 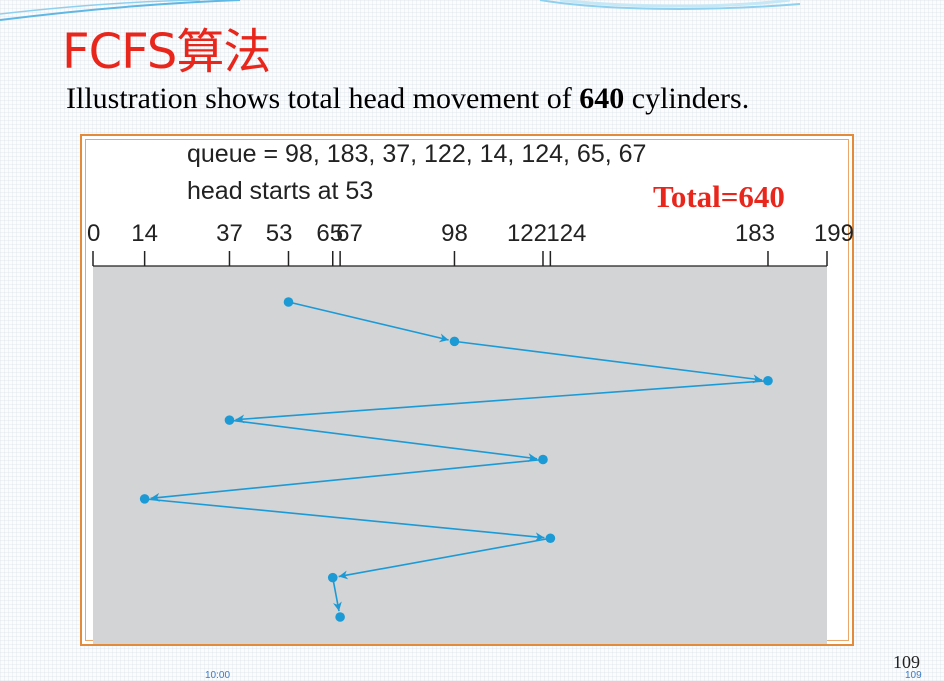 I want to click on footer-page-number: 109, so click(x=913, y=675).